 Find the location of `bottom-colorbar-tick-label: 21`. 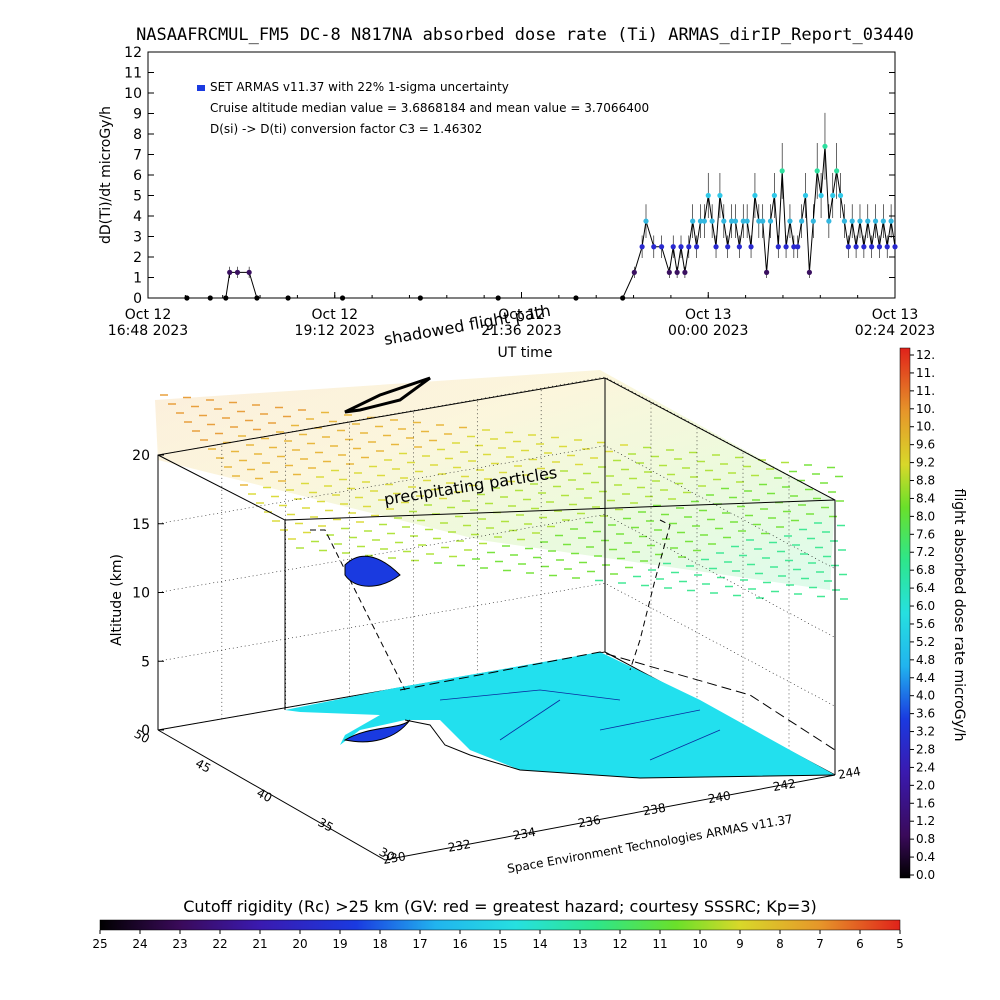

bottom-colorbar-tick-label: 21 is located at coordinates (259, 944).